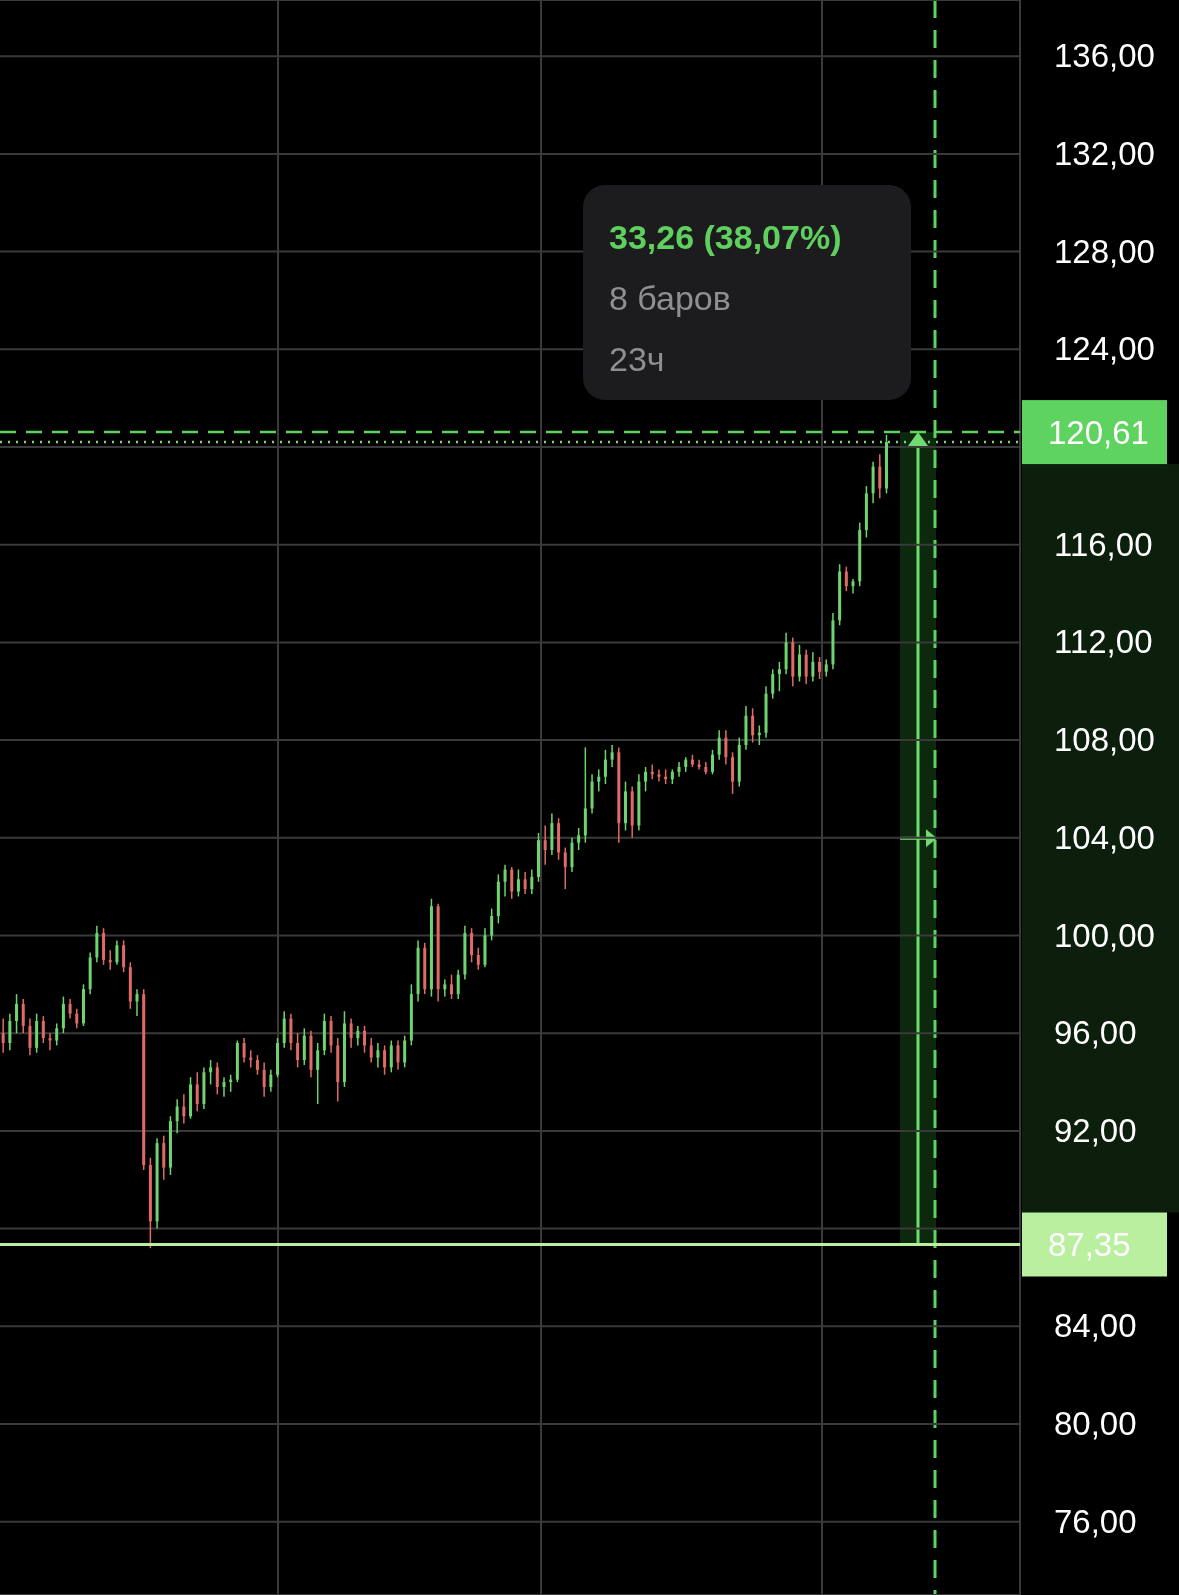 The image size is (1179, 1595). Describe the element at coordinates (1104, 153) in the screenshot. I see `y-tick-label: 132,00` at that location.